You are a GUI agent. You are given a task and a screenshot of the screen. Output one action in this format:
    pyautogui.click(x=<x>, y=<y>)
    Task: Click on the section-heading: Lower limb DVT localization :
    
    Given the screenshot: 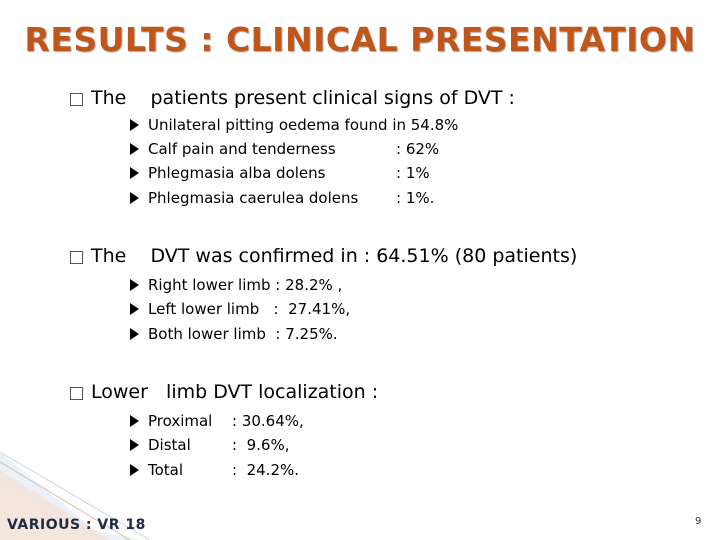 What is the action you would take?
    pyautogui.click(x=224, y=392)
    